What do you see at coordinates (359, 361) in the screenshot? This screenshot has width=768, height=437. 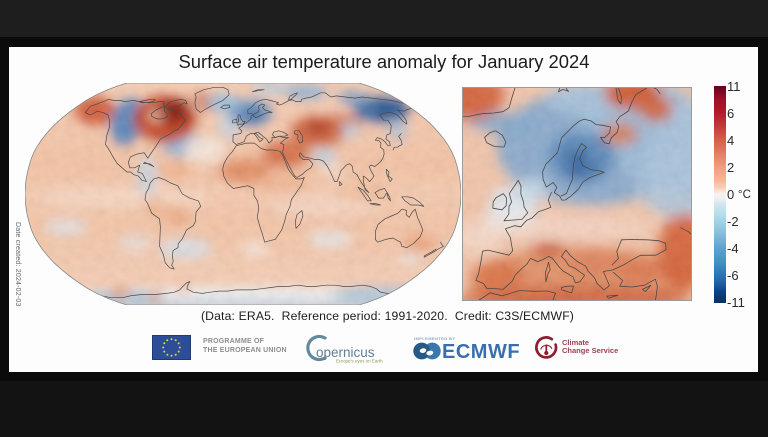 I see `svg-text: Europe's eyes on Earth` at bounding box center [359, 361].